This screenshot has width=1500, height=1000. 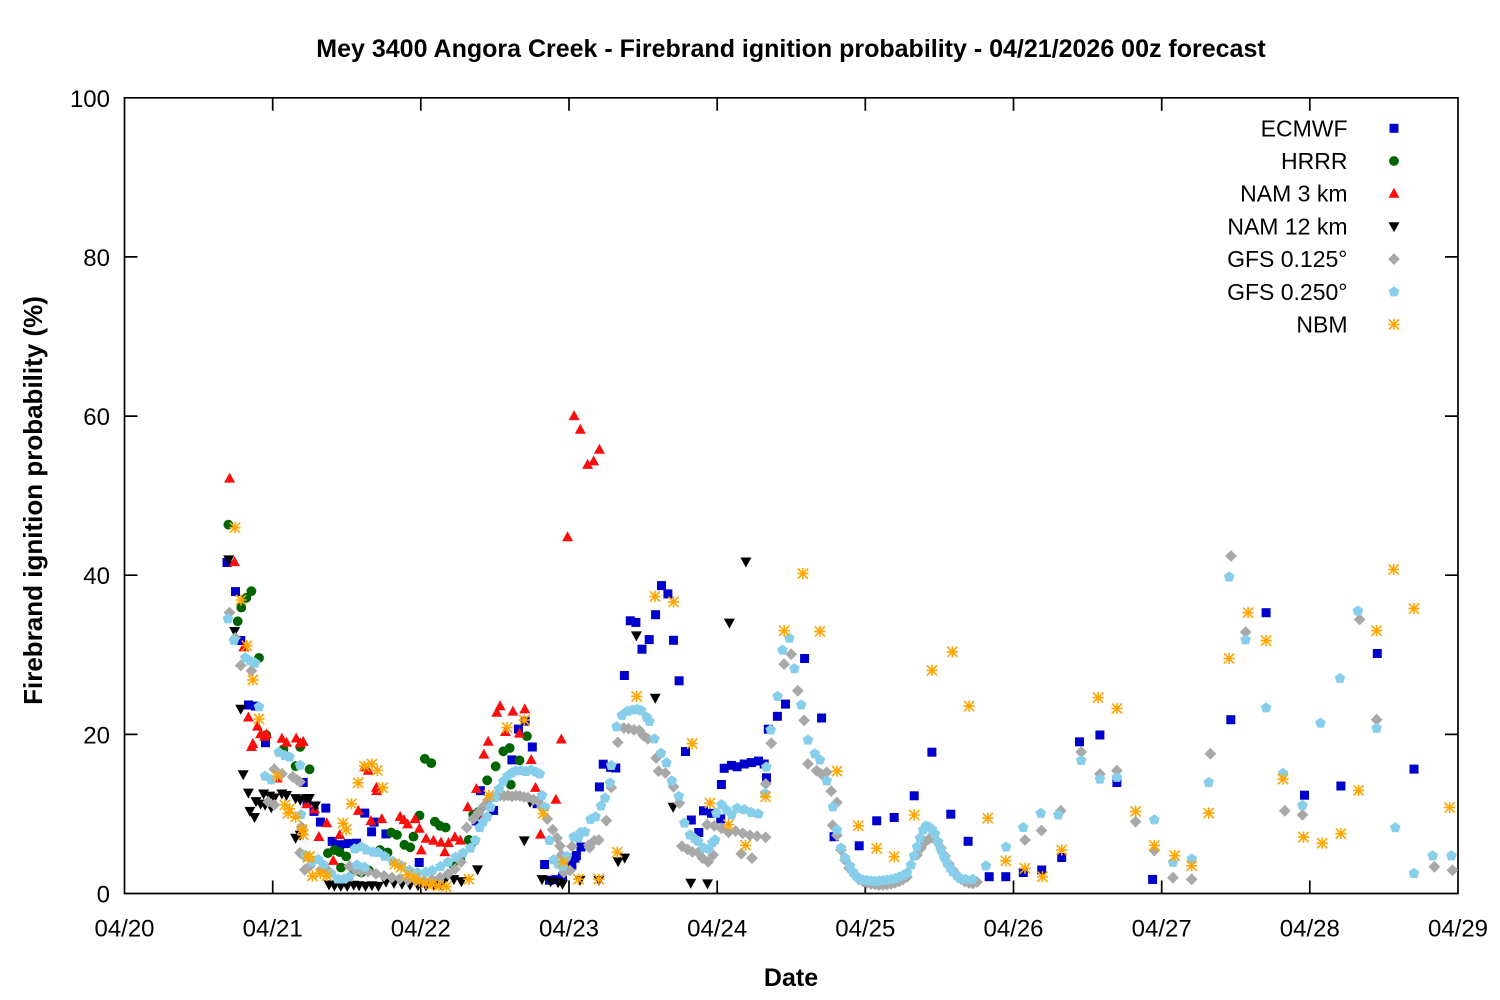 I want to click on svg-text: 0, so click(x=103, y=895).